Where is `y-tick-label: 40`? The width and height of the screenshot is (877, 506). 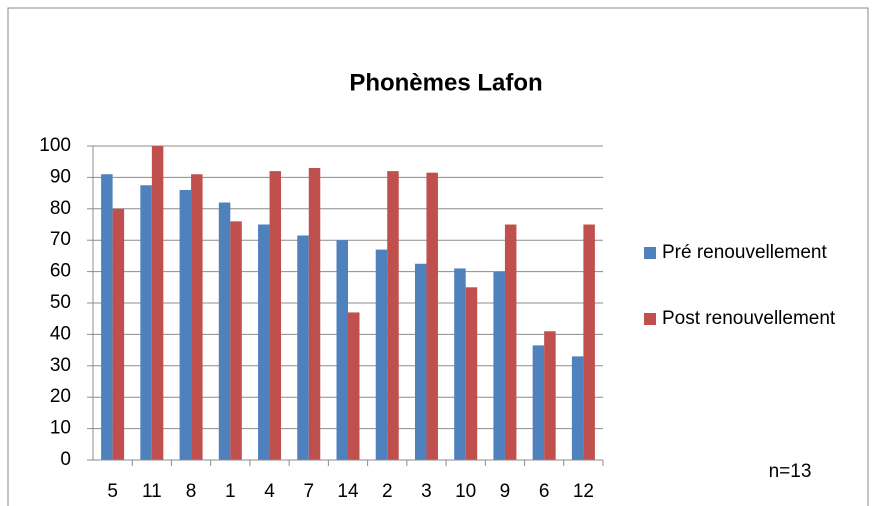
y-tick-label: 40 is located at coordinates (60, 333).